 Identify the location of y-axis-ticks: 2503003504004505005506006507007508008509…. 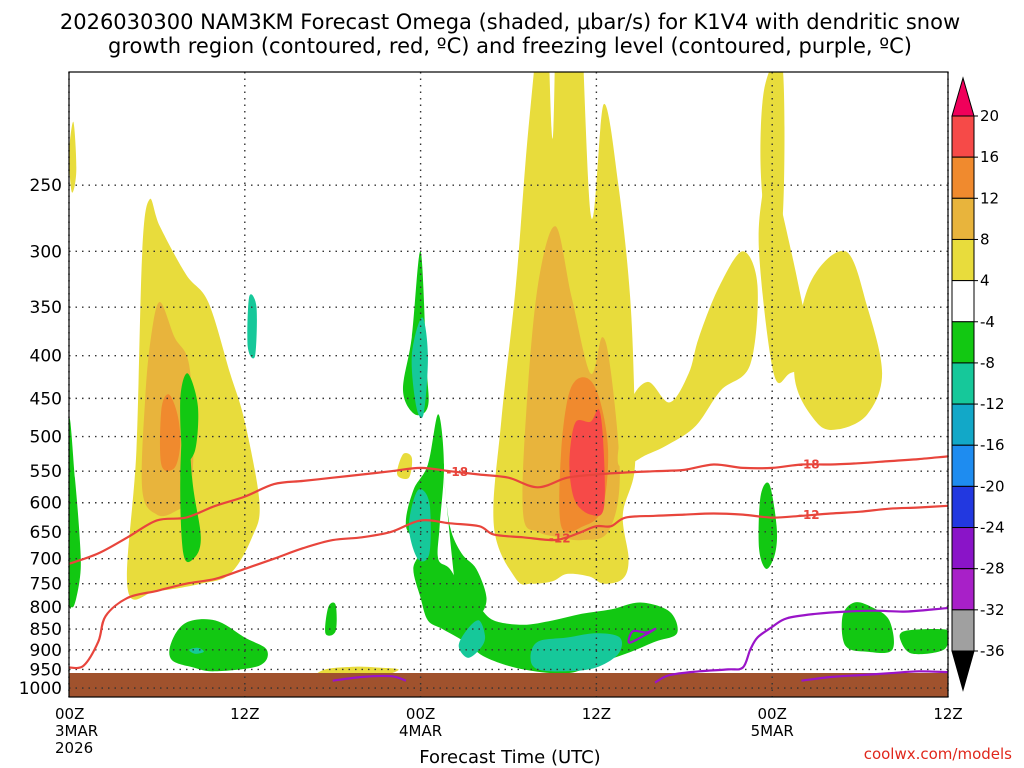
(40, 437).